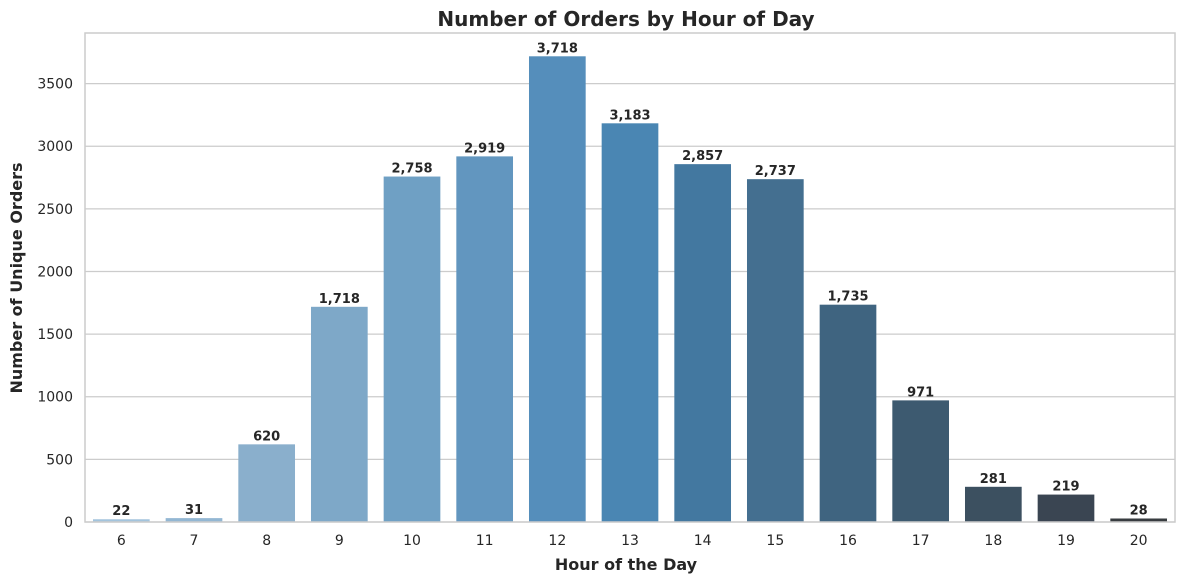 This screenshot has width=1184, height=588. What do you see at coordinates (121, 511) in the screenshot?
I see `data-label: 22` at bounding box center [121, 511].